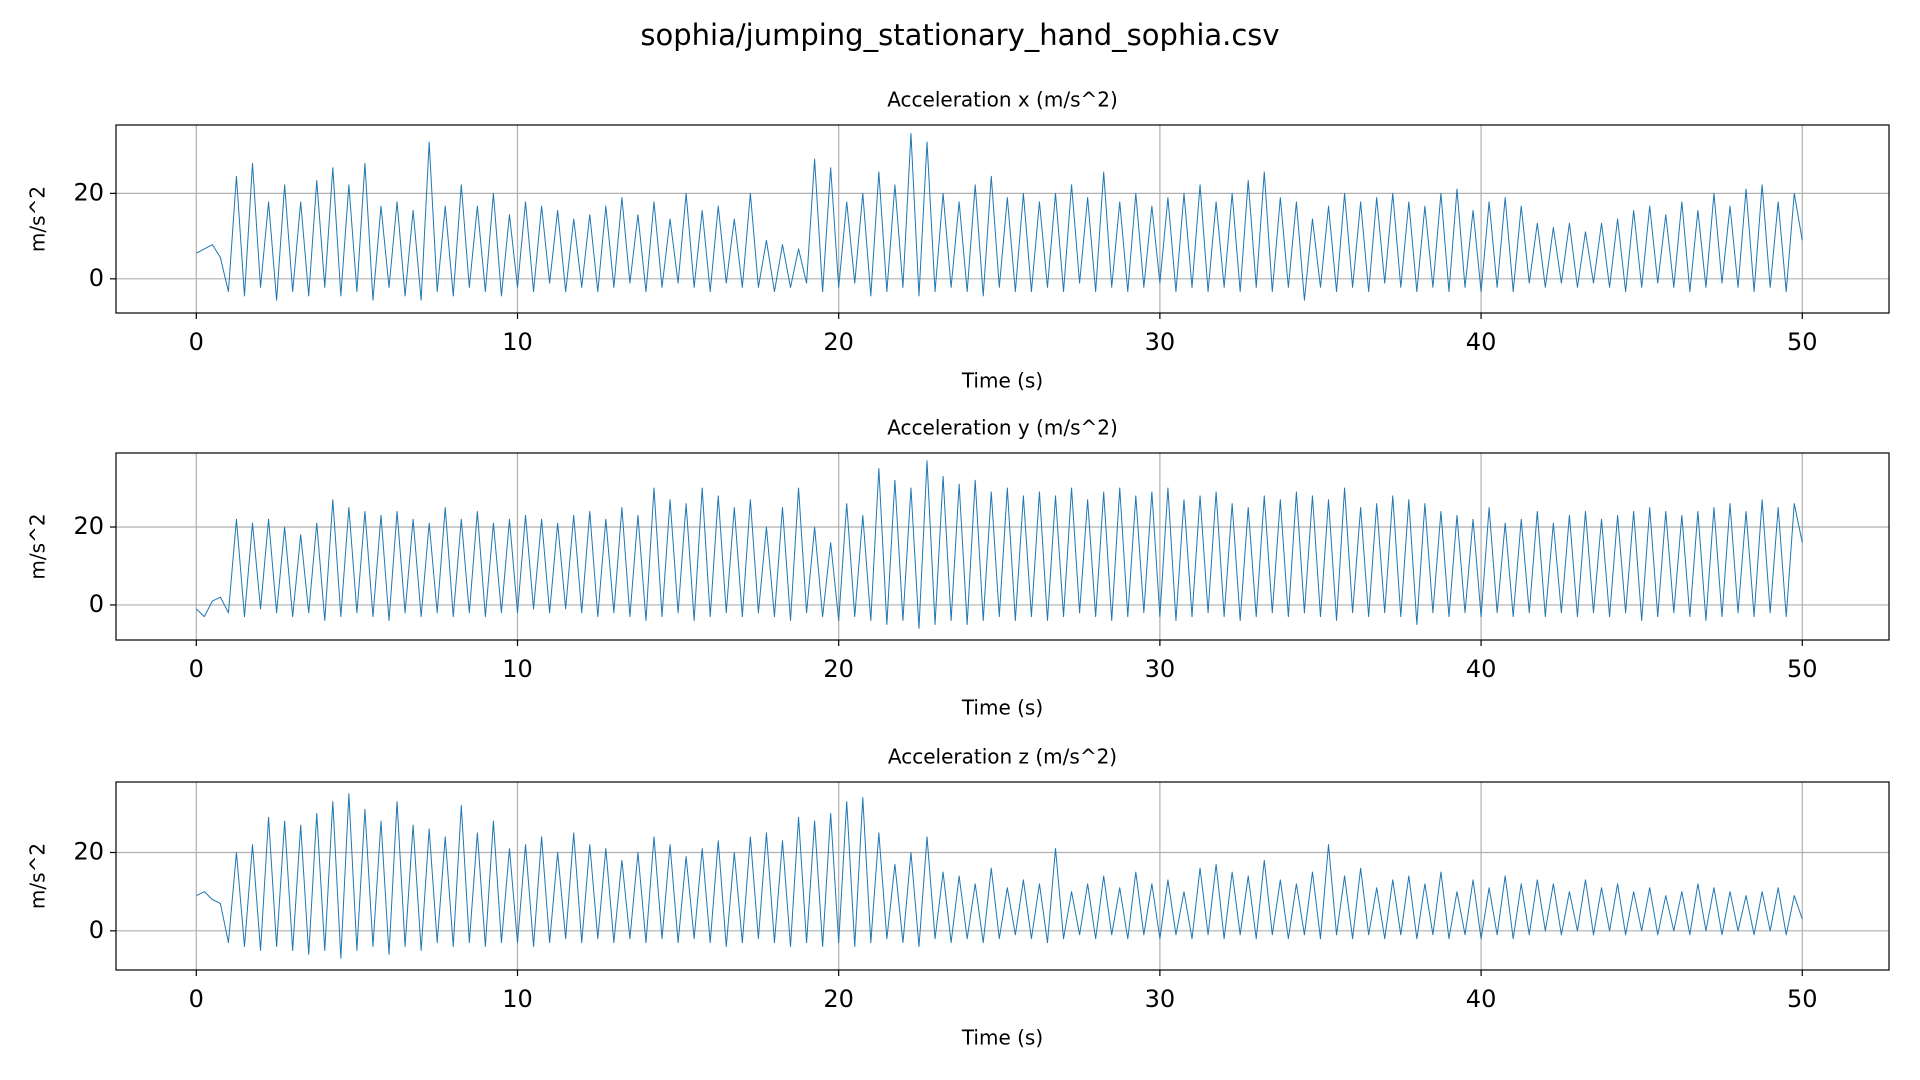 The width and height of the screenshot is (1920, 1080). I want to click on subplot-title: Acceleration y (m/s^2), so click(1002, 428).